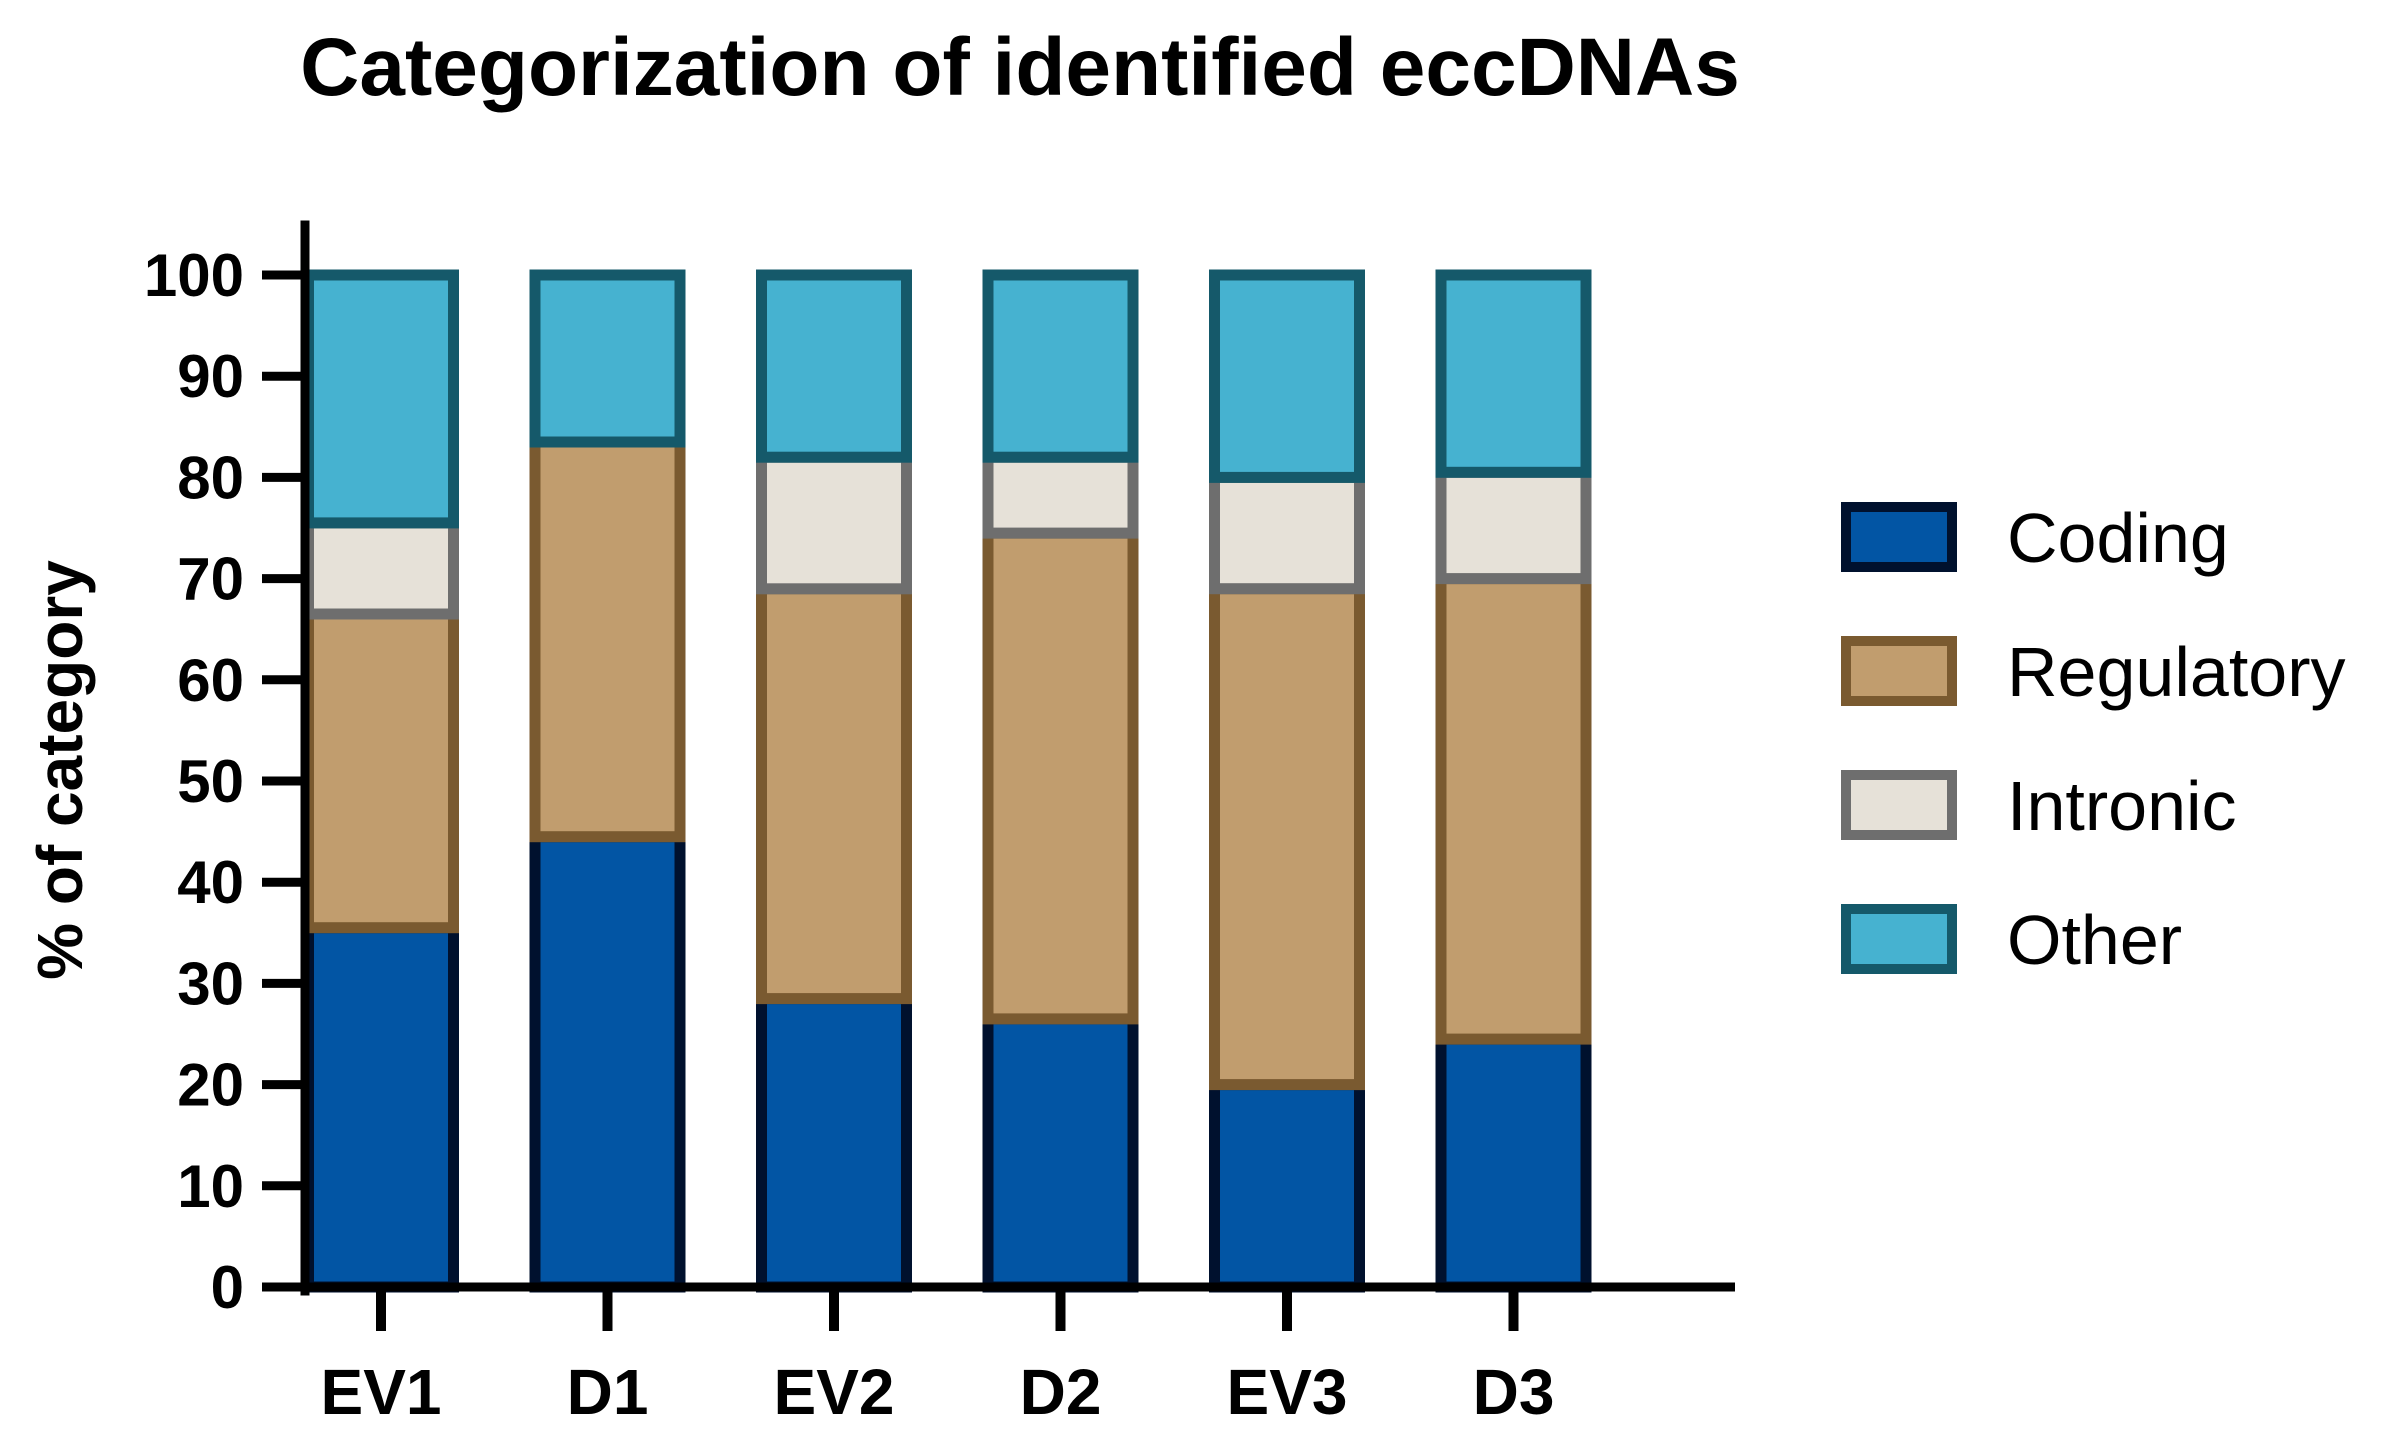 The width and height of the screenshot is (2392, 1440). Describe the element at coordinates (210, 680) in the screenshot. I see `y-tick-label-60: 60` at that location.